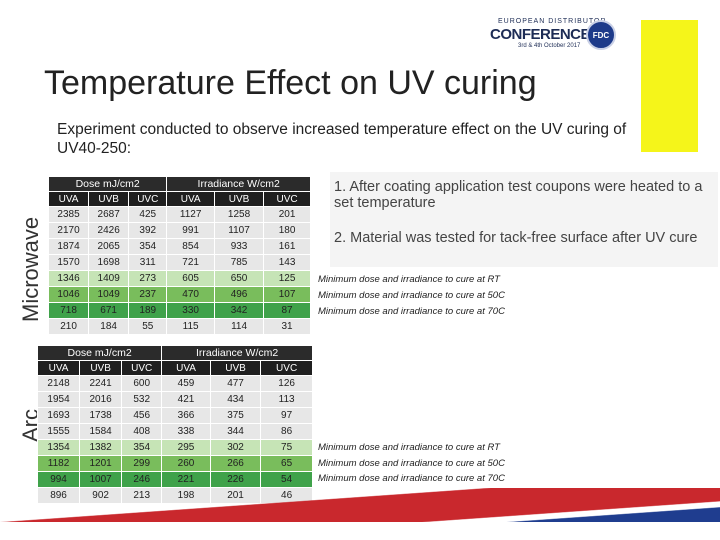  Describe the element at coordinates (109, 278) in the screenshot. I see `table-cell: 1409` at that location.